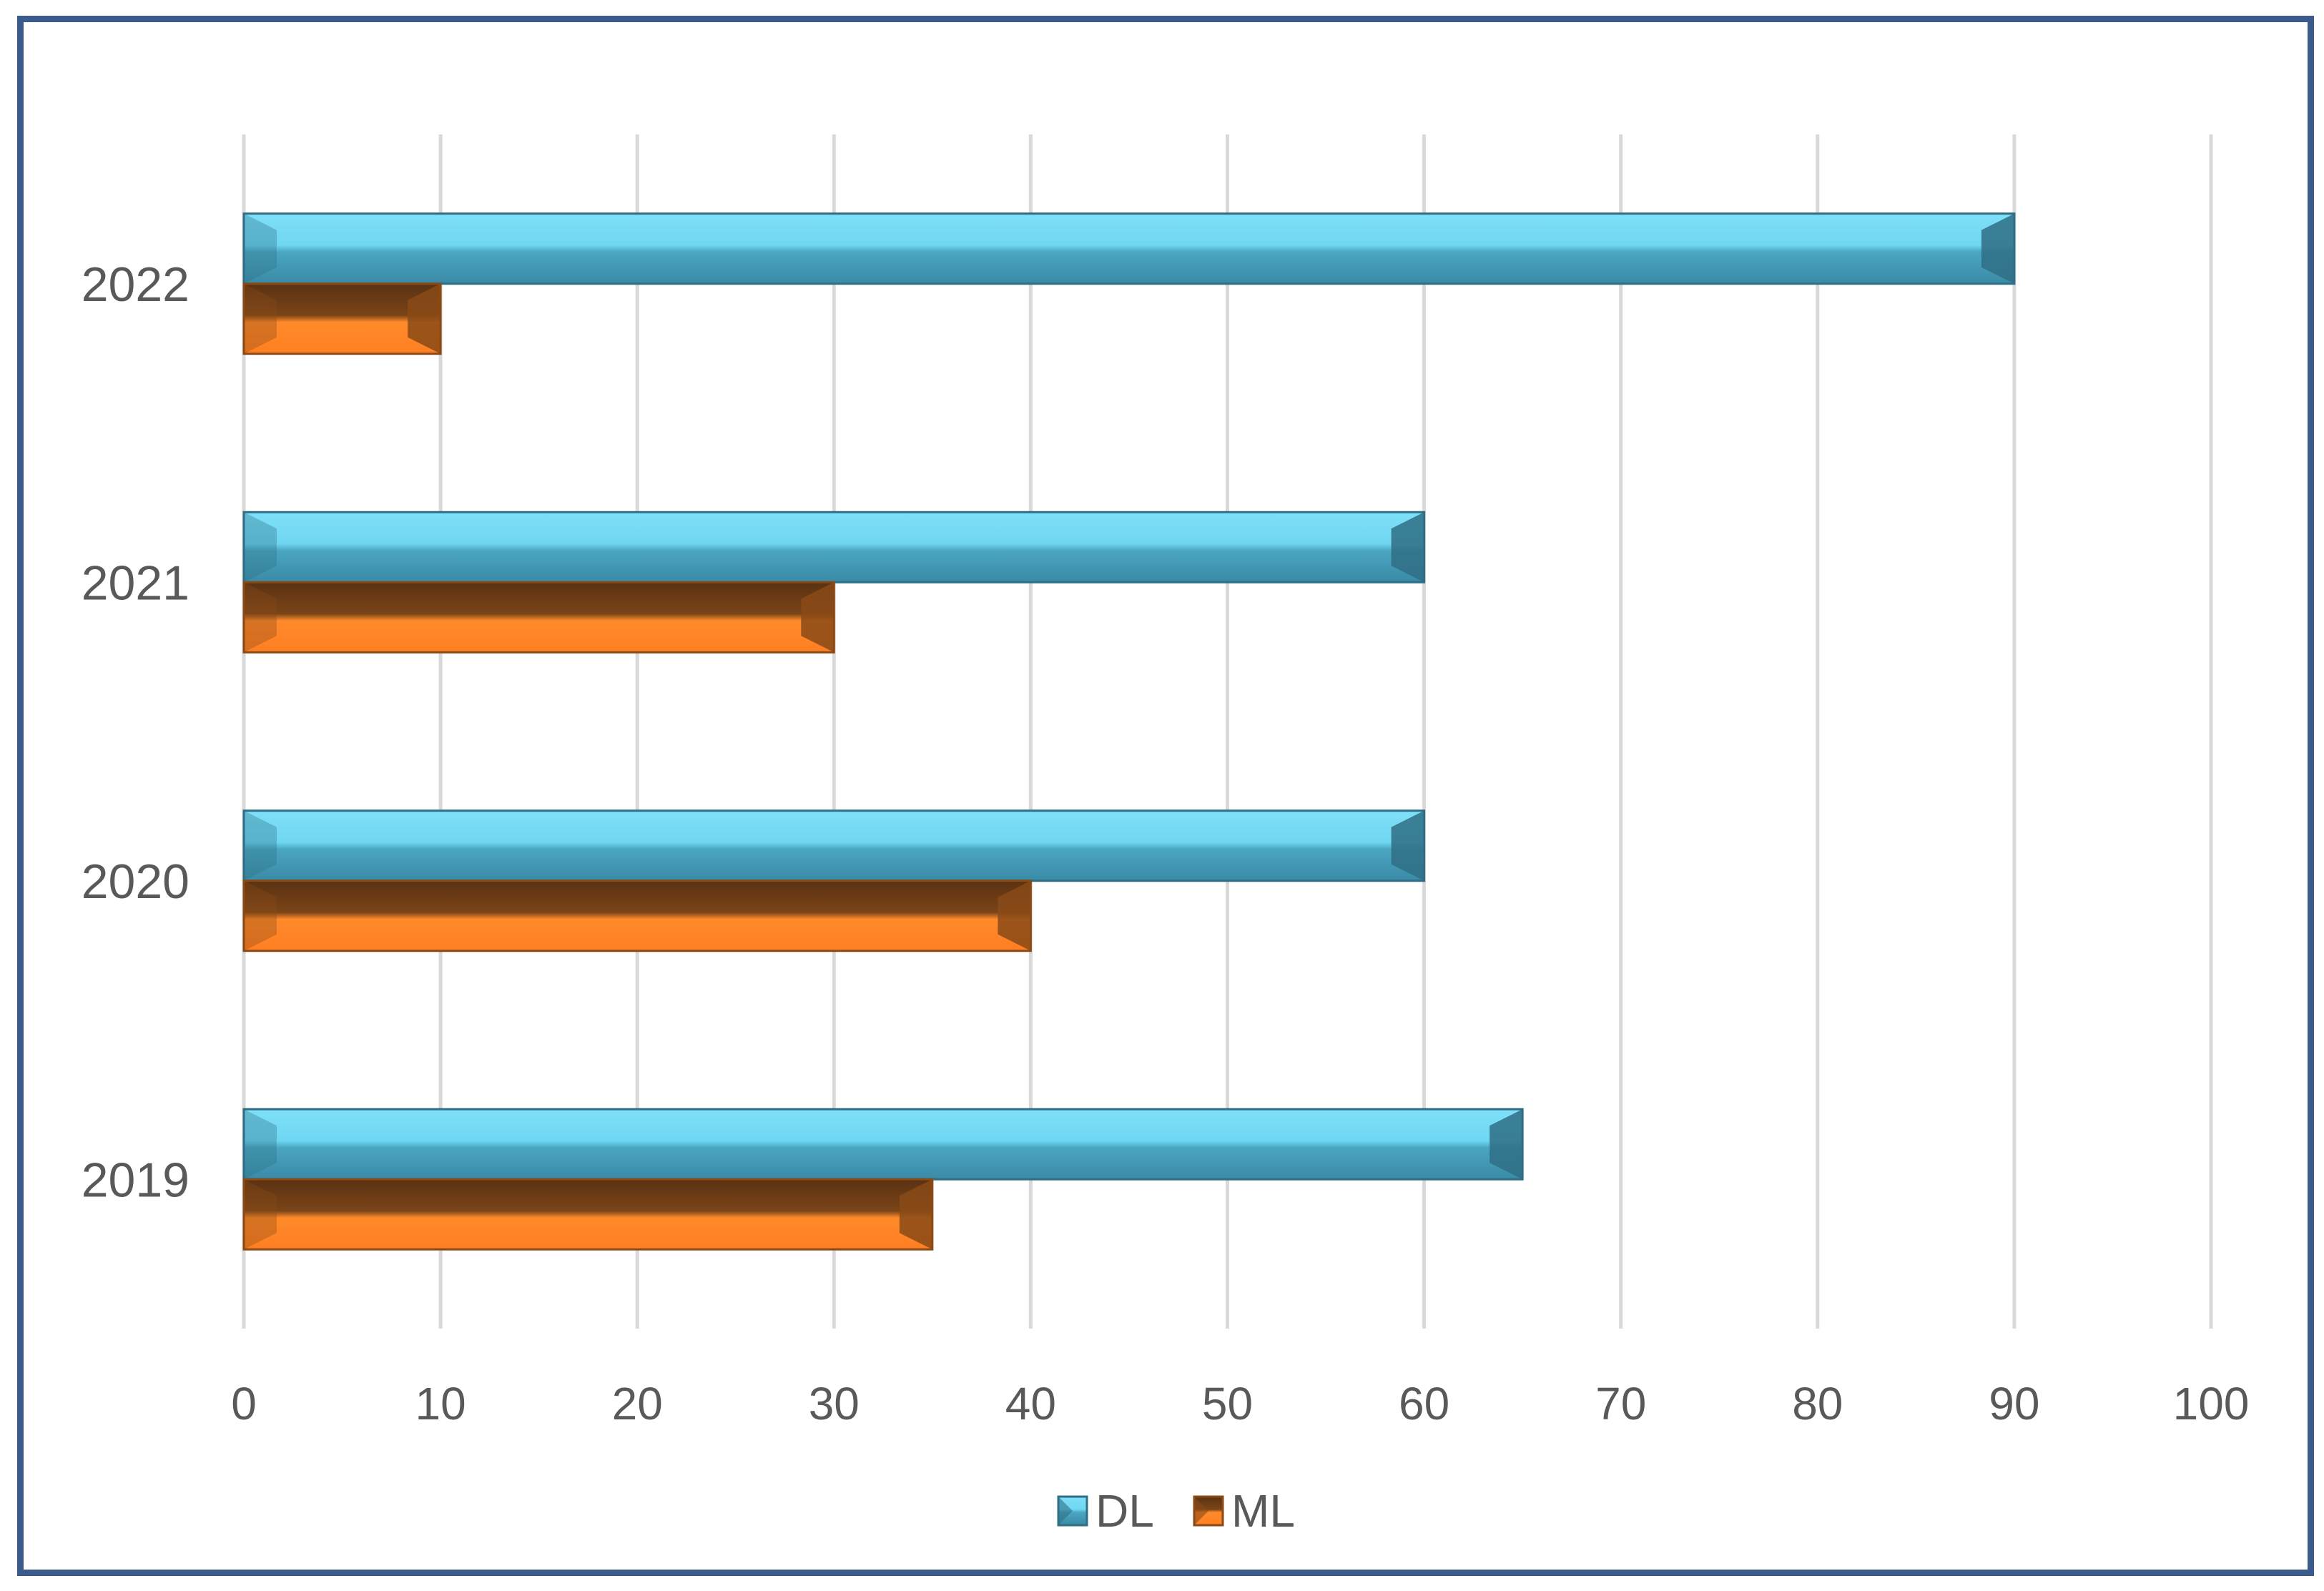  I want to click on x-axis-tick-labels: 0 10 20 30 40 50 60 70 80 90 100, so click(1240, 1403).